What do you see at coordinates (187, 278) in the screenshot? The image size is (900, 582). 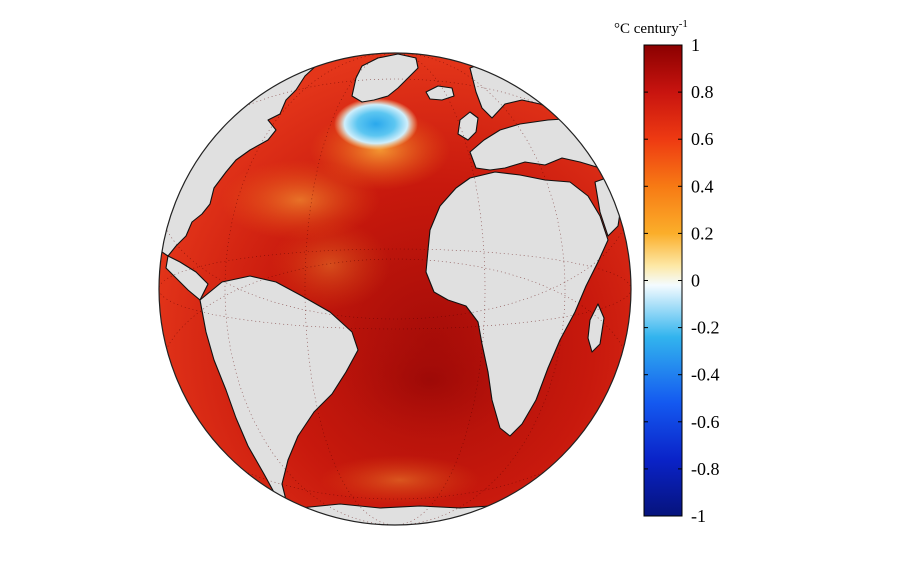 I see `land-central-america` at bounding box center [187, 278].